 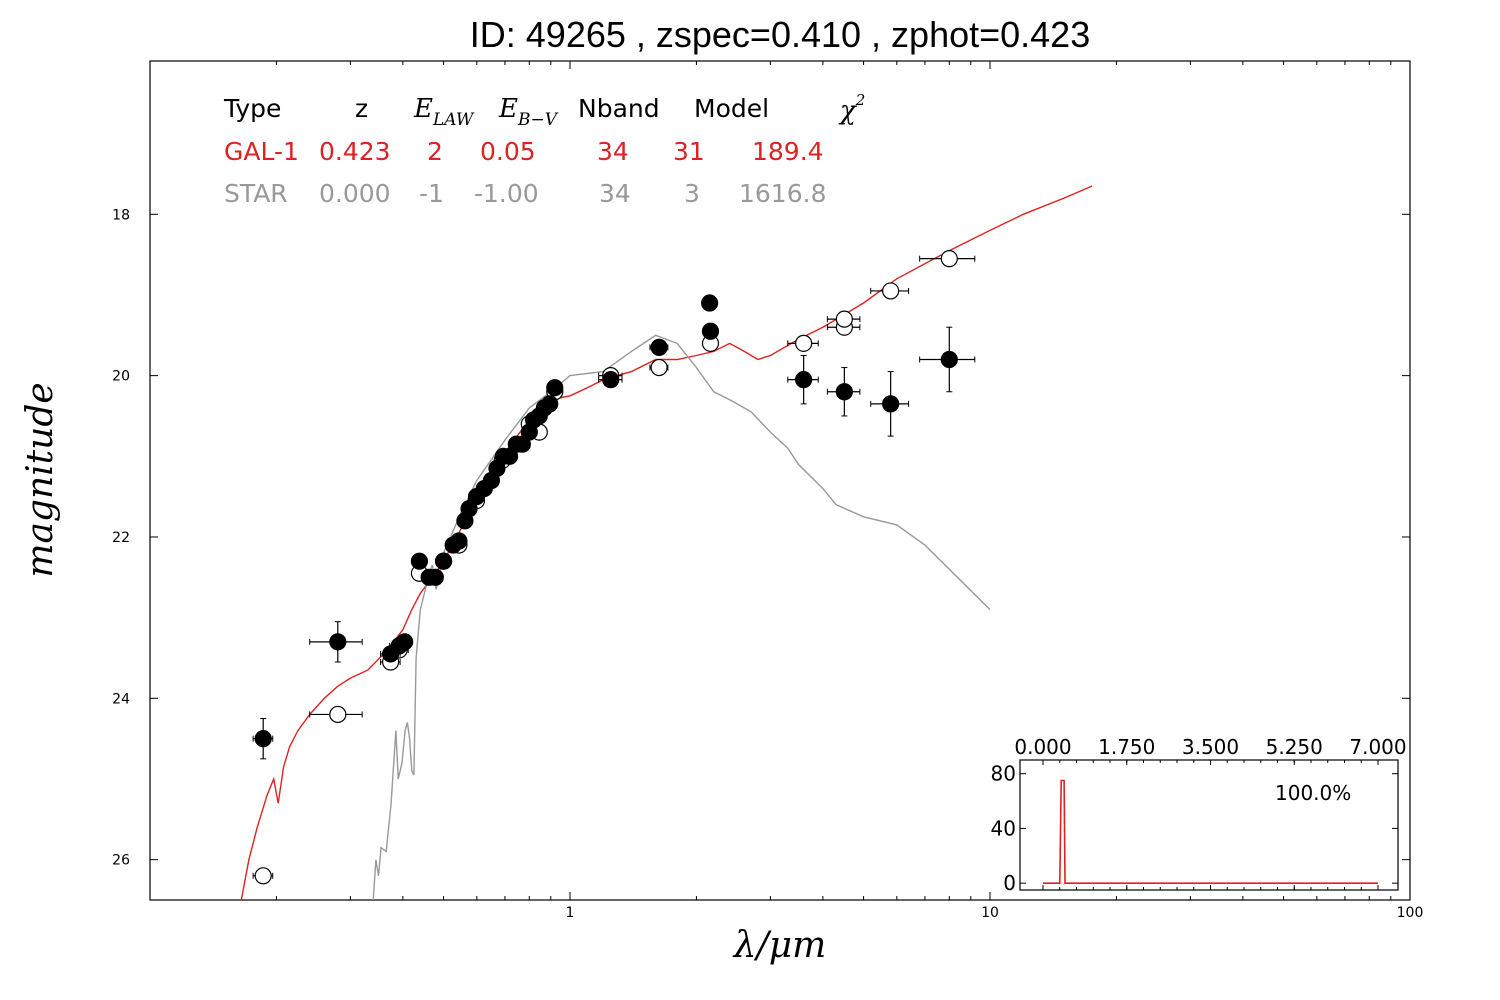 I want to click on y-tick-label: 20, so click(x=121, y=377).